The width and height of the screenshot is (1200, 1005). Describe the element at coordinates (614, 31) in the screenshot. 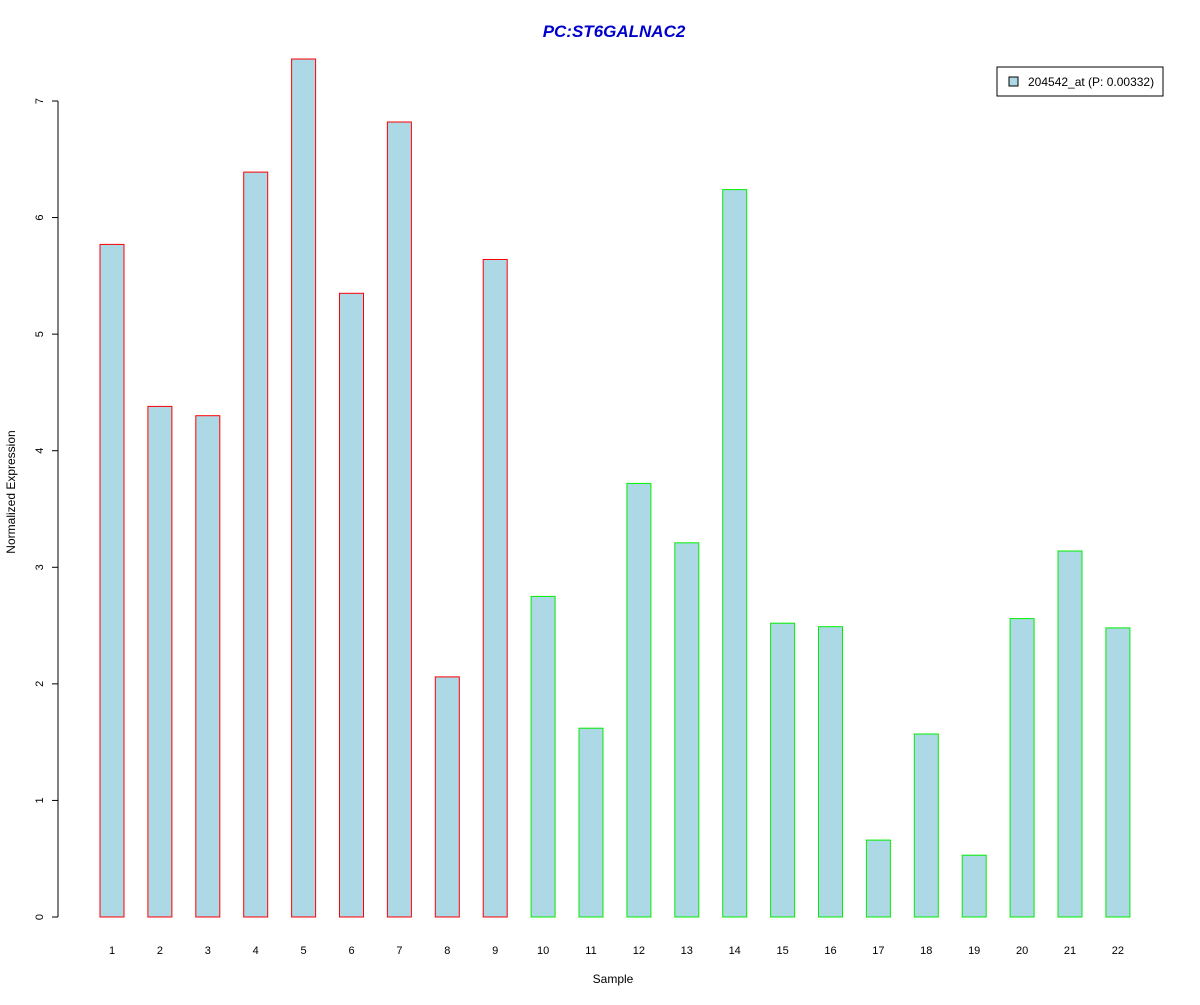

I see `chart-title: PC:ST6GALNAC2` at that location.